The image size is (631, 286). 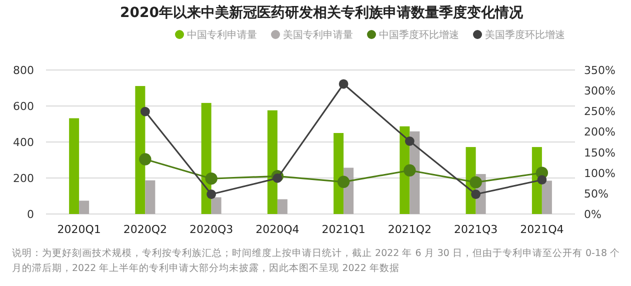 I want to click on x-tick-label: 2020Q2, so click(x=145, y=229).